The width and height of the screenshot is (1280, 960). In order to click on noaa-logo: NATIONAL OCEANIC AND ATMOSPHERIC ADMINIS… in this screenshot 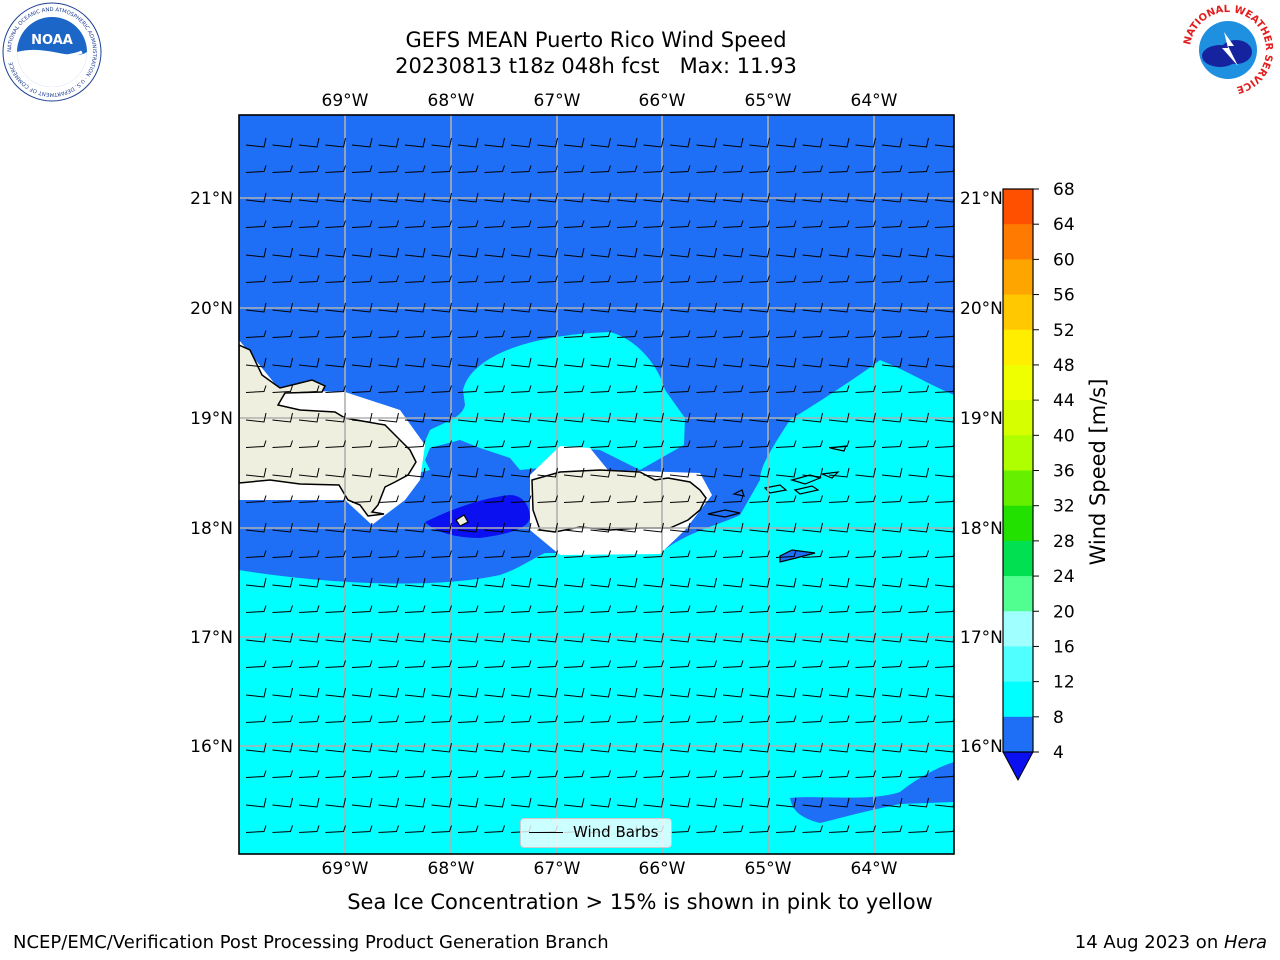, I will do `click(52, 52)`.